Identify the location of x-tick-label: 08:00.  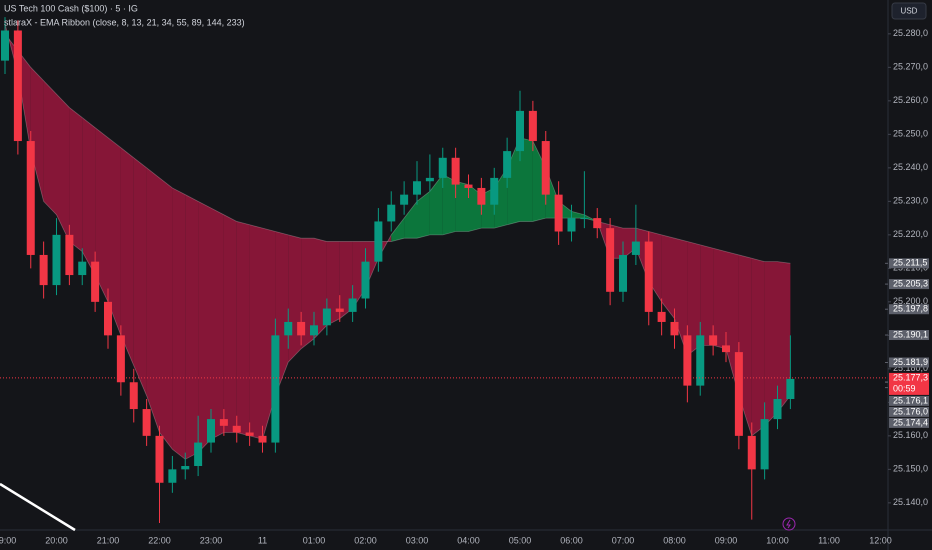
(674, 540).